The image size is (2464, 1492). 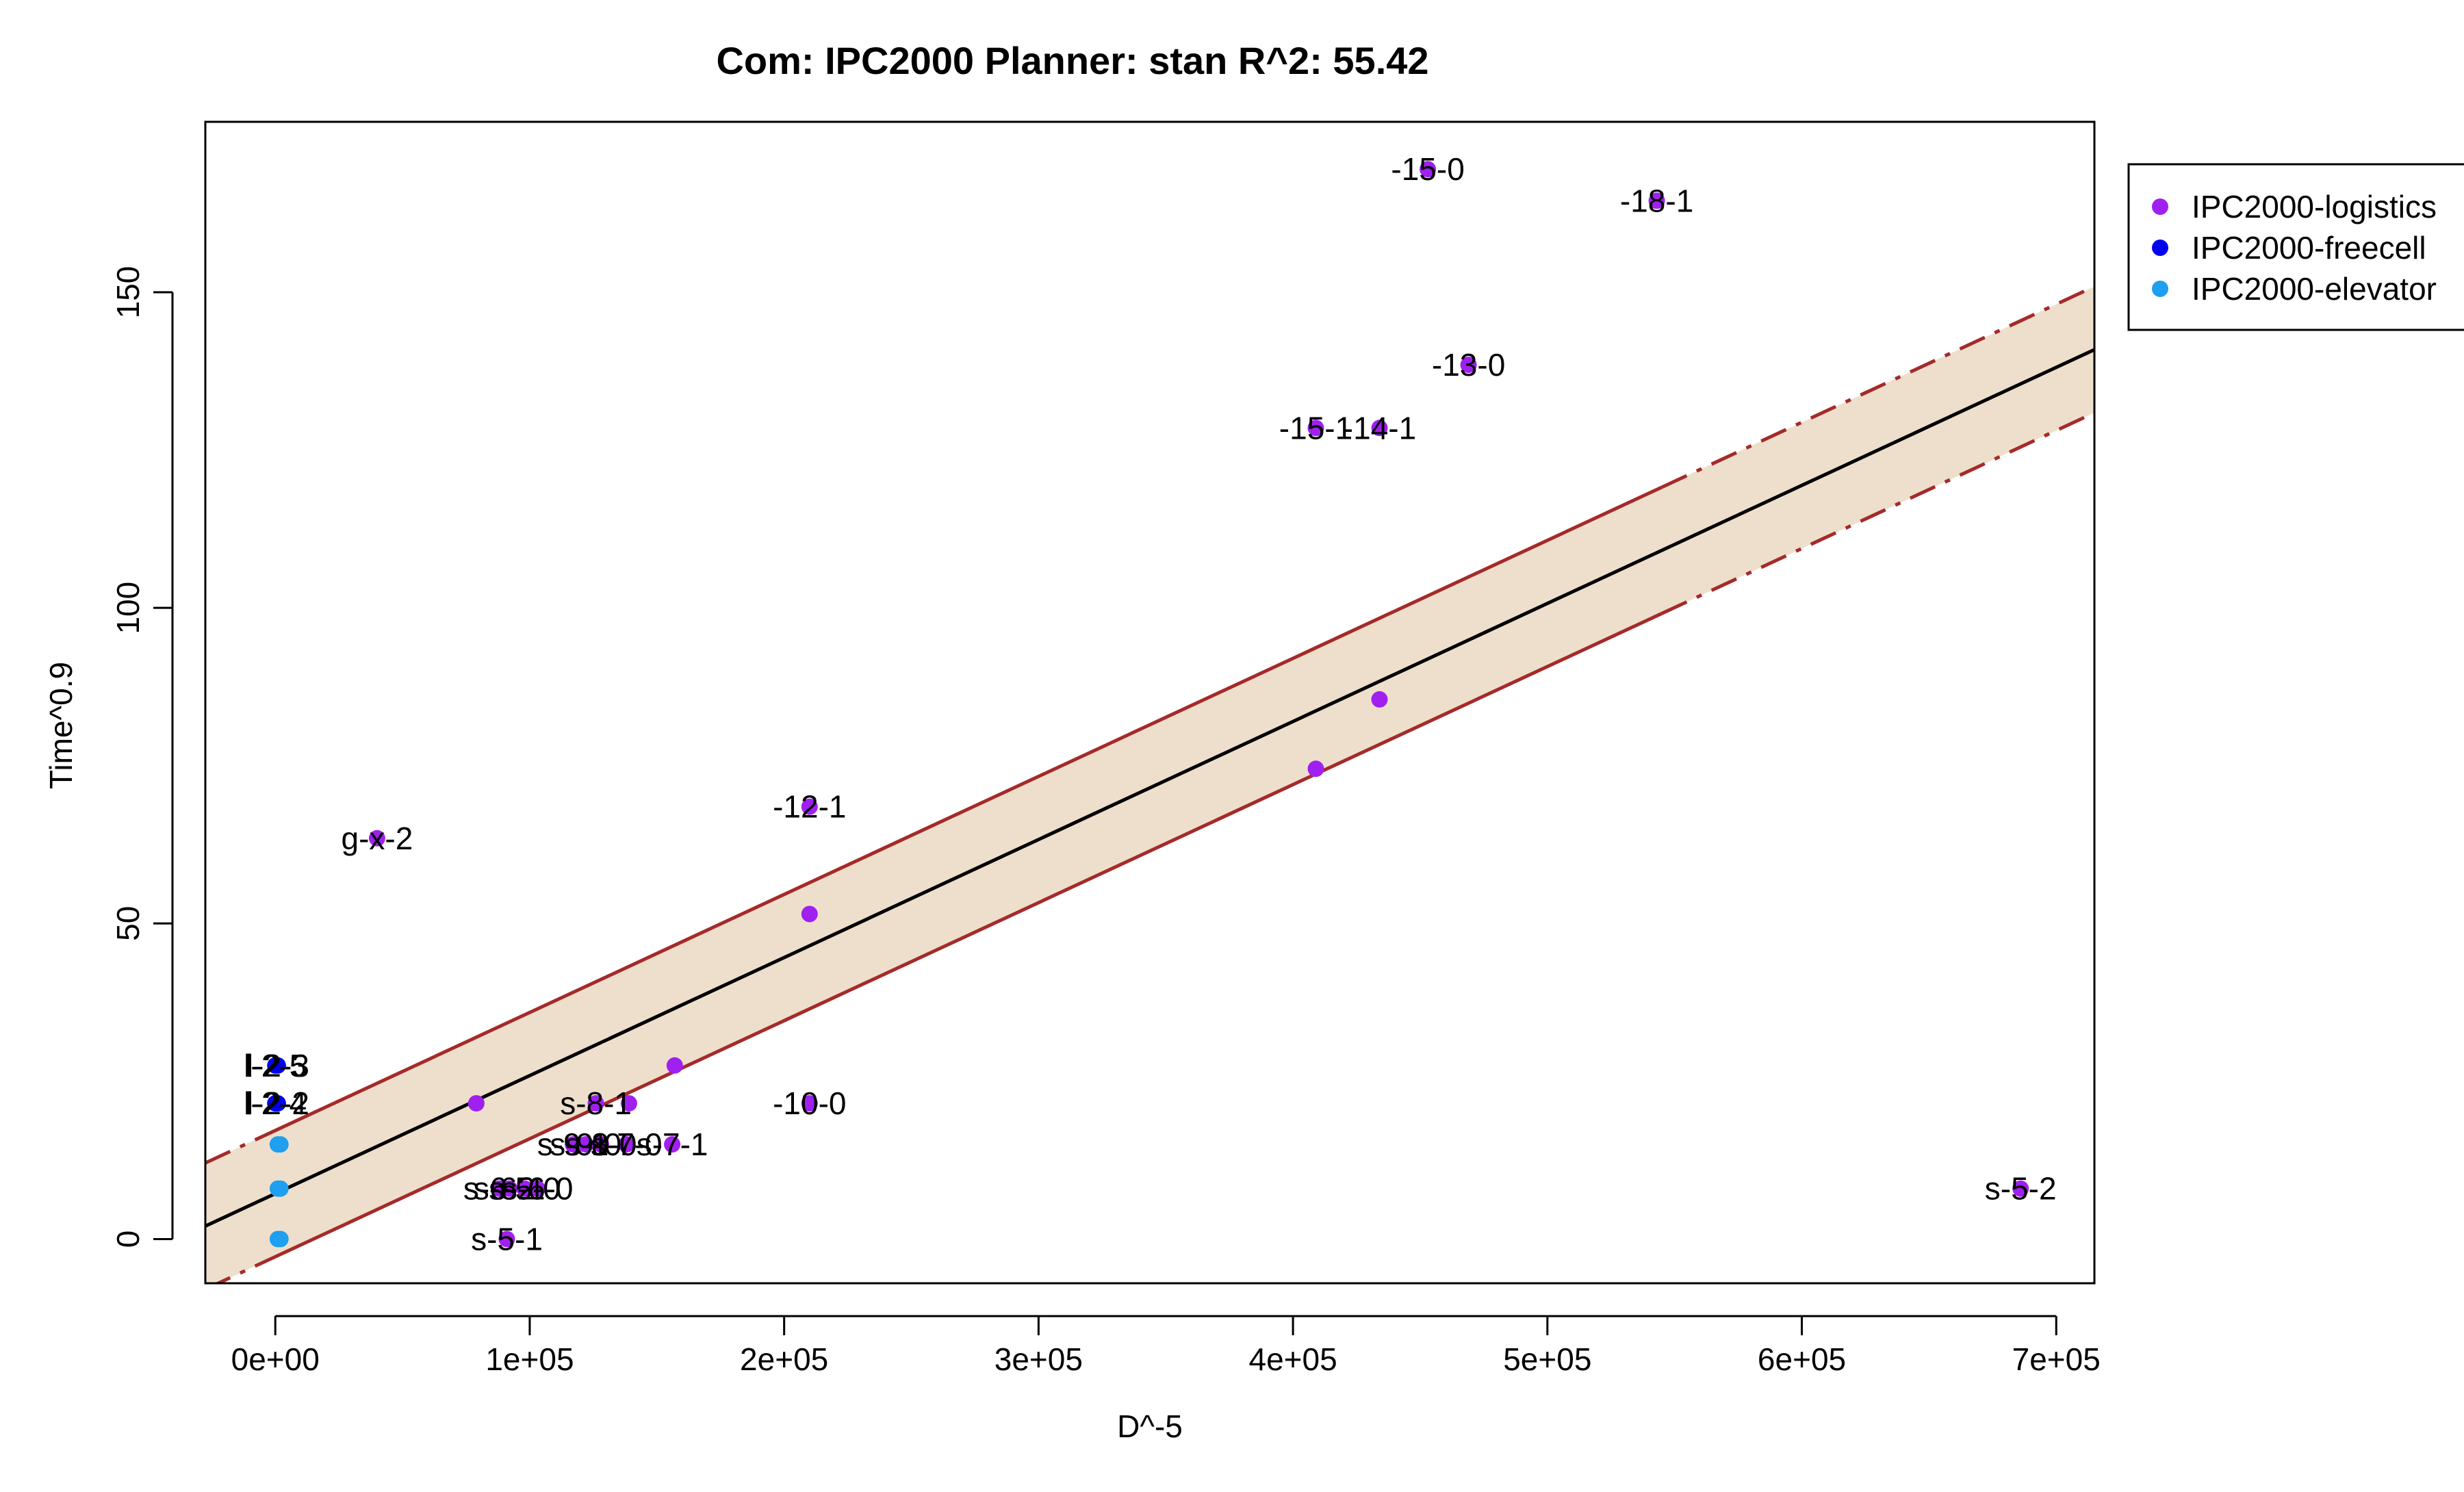 I want to click on point-label: l-2-5, so click(x=275, y=1065).